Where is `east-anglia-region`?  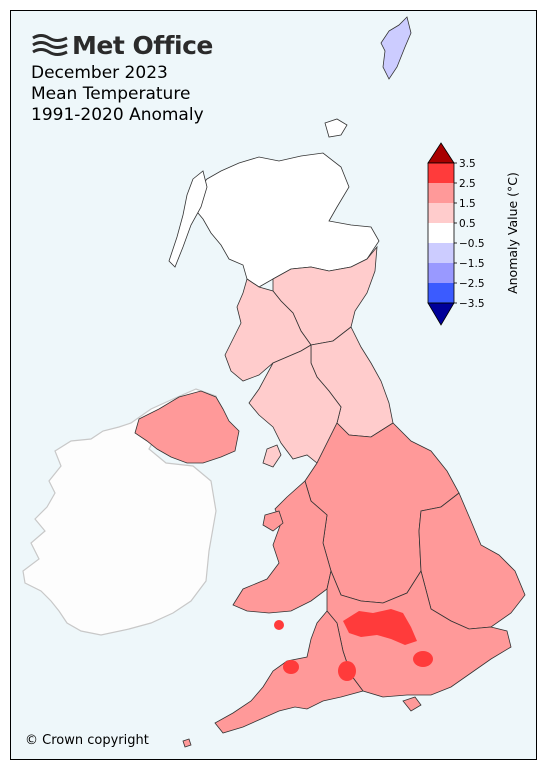 east-anglia-region is located at coordinates (472, 561).